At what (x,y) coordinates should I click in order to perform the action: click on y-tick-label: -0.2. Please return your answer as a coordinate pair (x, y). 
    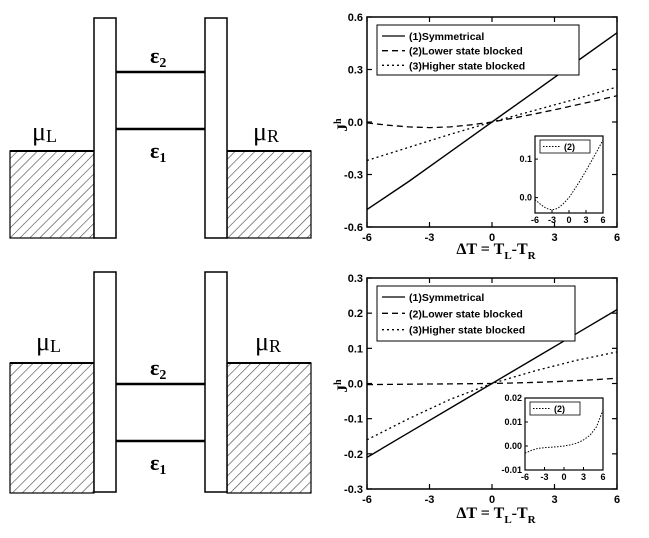
    Looking at the image, I should click on (353, 455).